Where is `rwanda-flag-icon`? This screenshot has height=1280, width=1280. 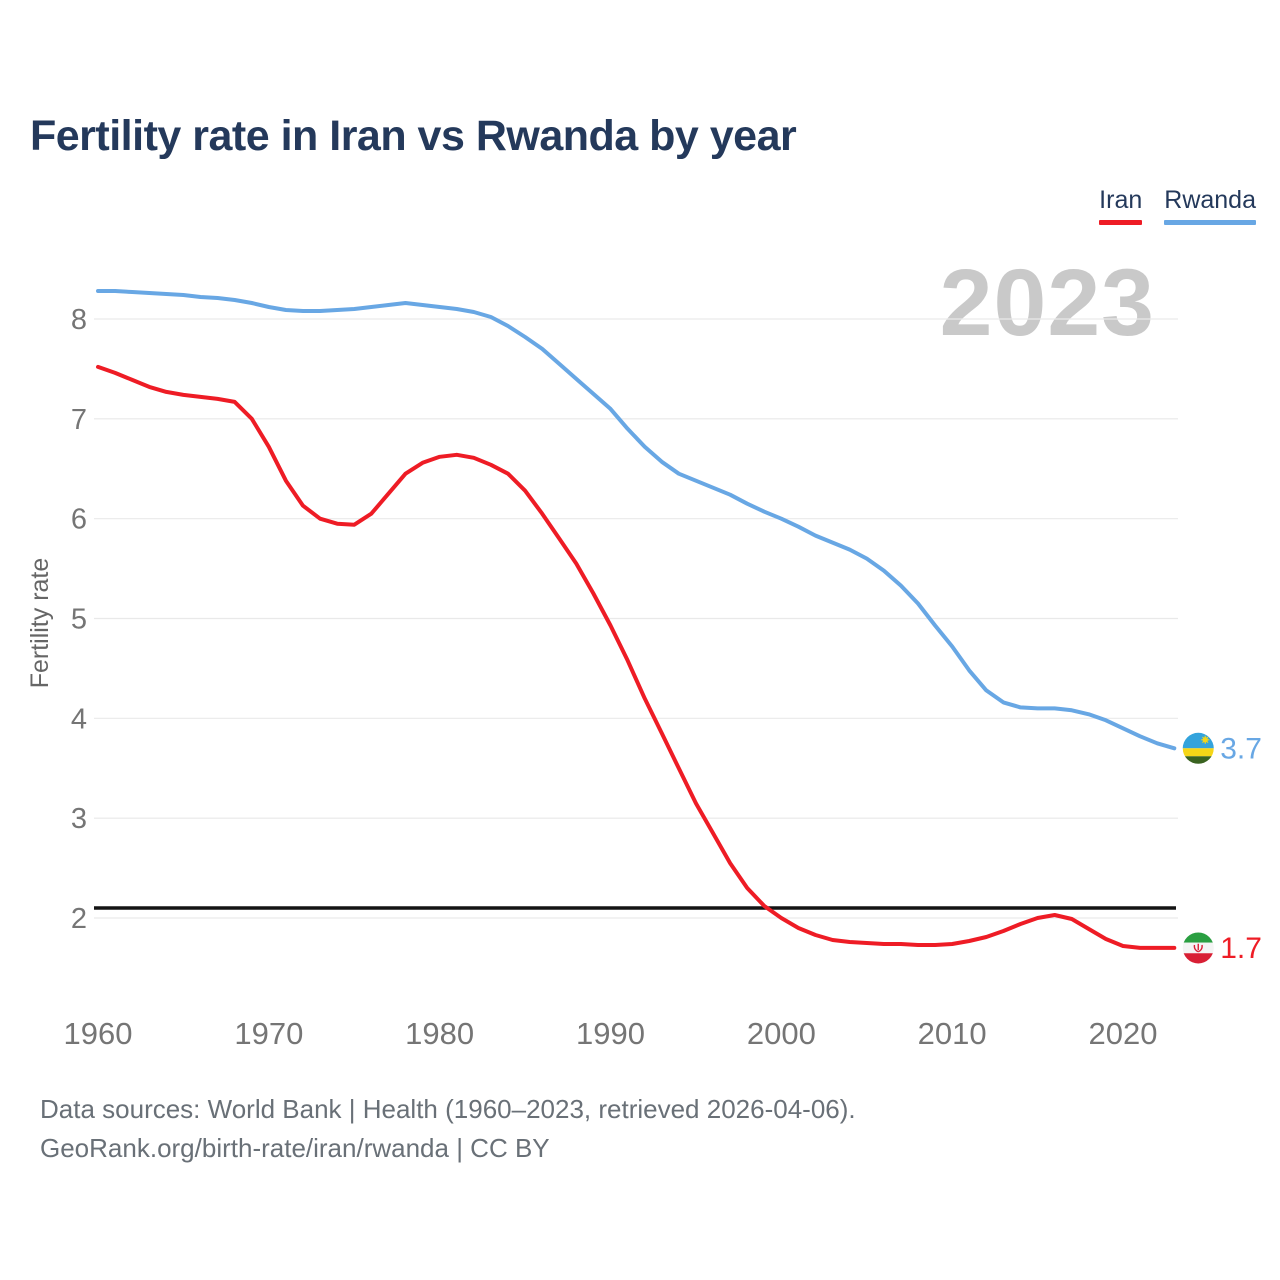 rwanda-flag-icon is located at coordinates (1198, 748).